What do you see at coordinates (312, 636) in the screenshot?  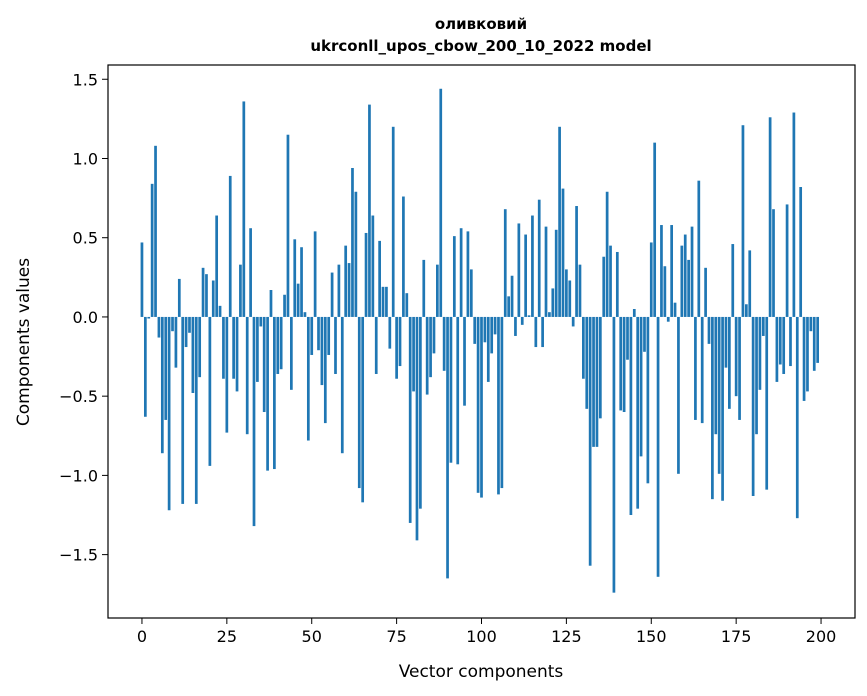 I see `x-tick-label: 50` at bounding box center [312, 636].